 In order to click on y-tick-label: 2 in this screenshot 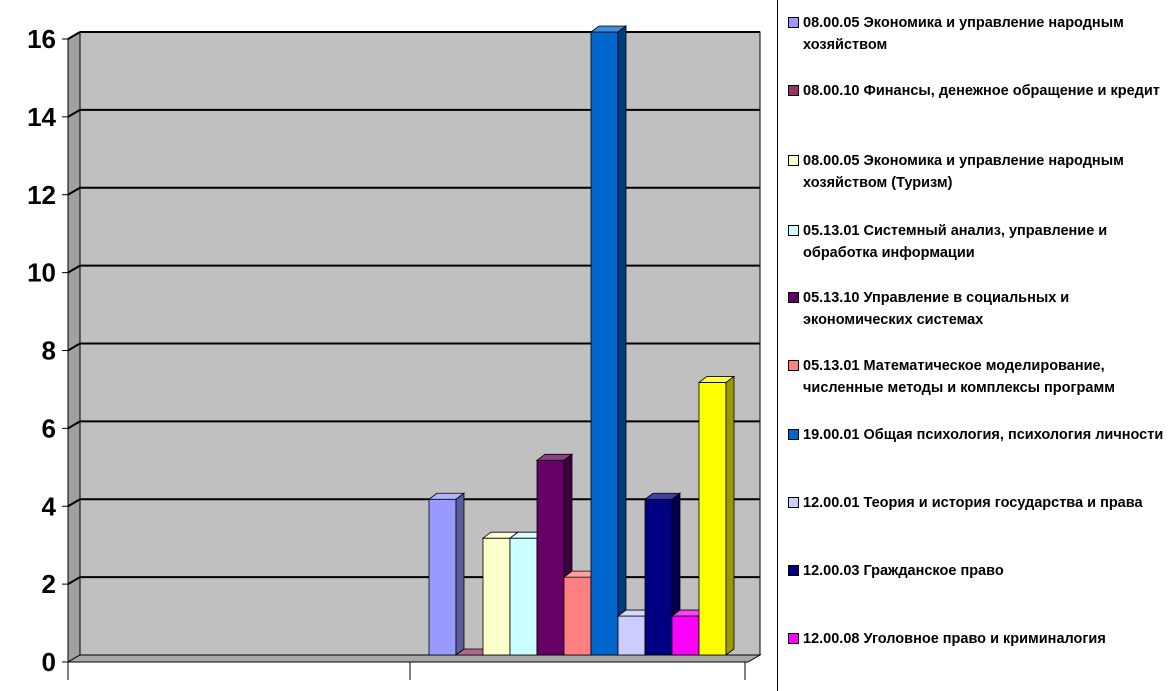, I will do `click(49, 584)`.